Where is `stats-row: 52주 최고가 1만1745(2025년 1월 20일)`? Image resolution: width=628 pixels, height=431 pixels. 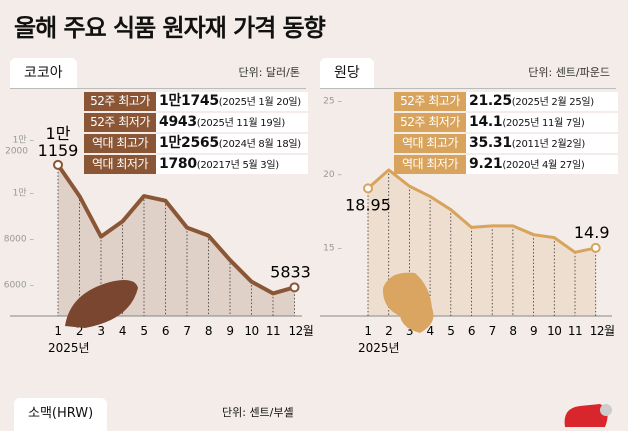 stats-row: 52주 최고가 1만1745(2025년 1월 20일) is located at coordinates (196, 101).